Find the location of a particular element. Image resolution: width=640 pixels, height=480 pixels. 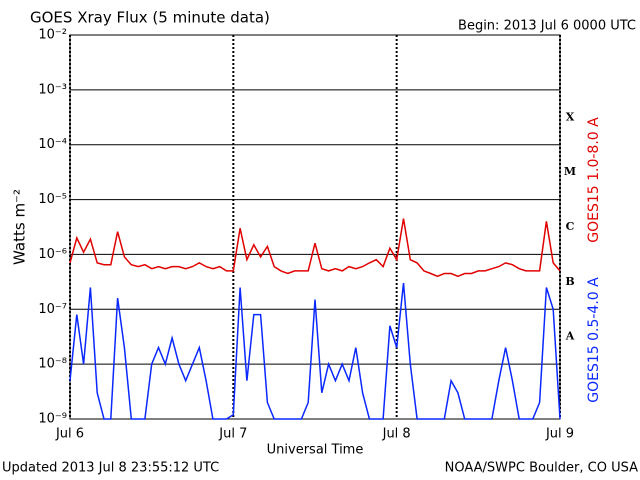

flare-class-label: B is located at coordinates (569, 281).